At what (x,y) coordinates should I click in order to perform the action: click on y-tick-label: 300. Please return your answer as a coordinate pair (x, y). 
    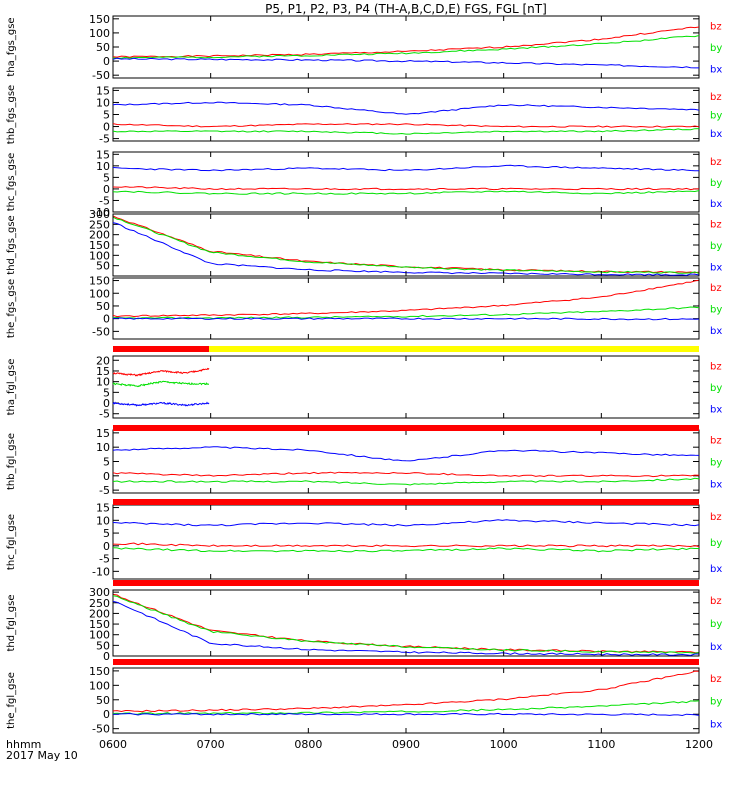
    Looking at the image, I should click on (99, 214).